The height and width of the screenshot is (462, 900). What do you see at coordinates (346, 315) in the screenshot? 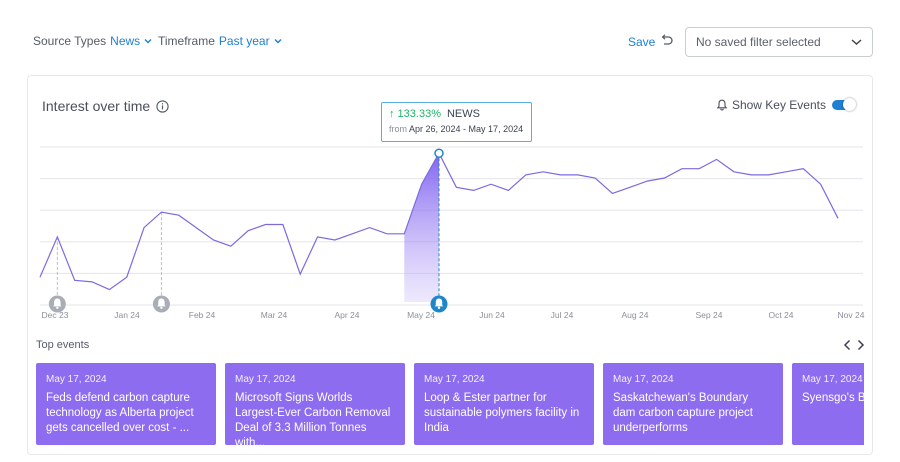
I see `x-axis-tick-label: Apr 24` at bounding box center [346, 315].